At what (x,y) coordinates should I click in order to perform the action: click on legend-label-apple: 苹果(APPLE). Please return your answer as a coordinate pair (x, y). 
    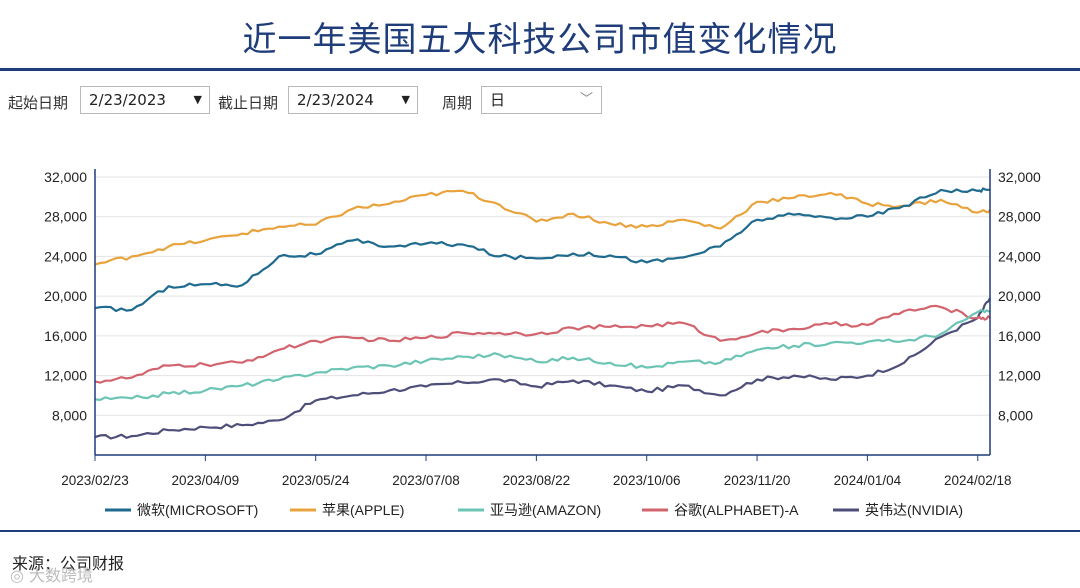
    Looking at the image, I should click on (363, 510).